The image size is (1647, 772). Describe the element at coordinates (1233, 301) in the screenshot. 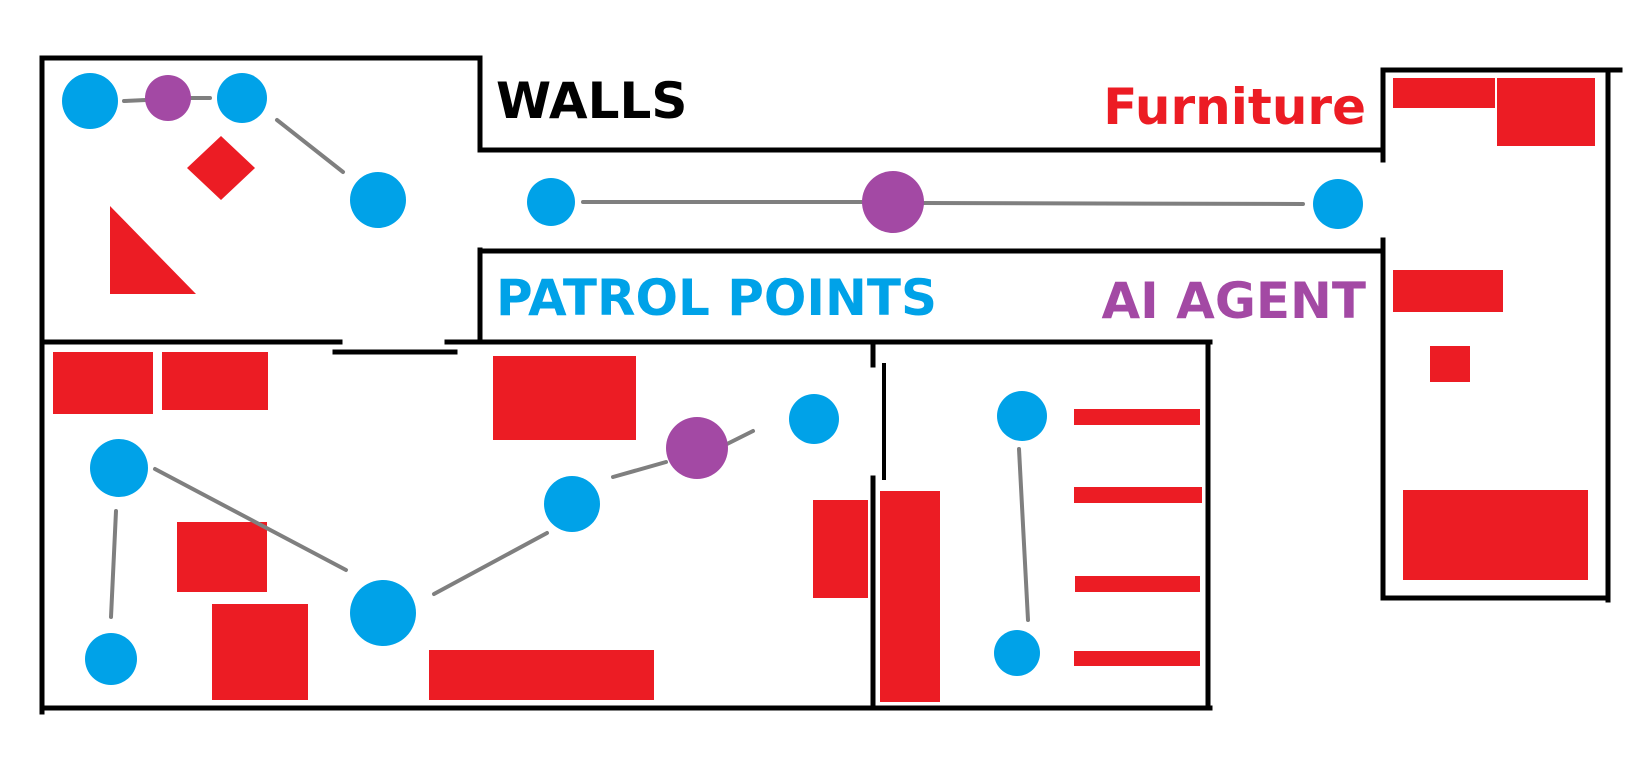

I see `legend-ai-agent-label: AI AGENT` at that location.